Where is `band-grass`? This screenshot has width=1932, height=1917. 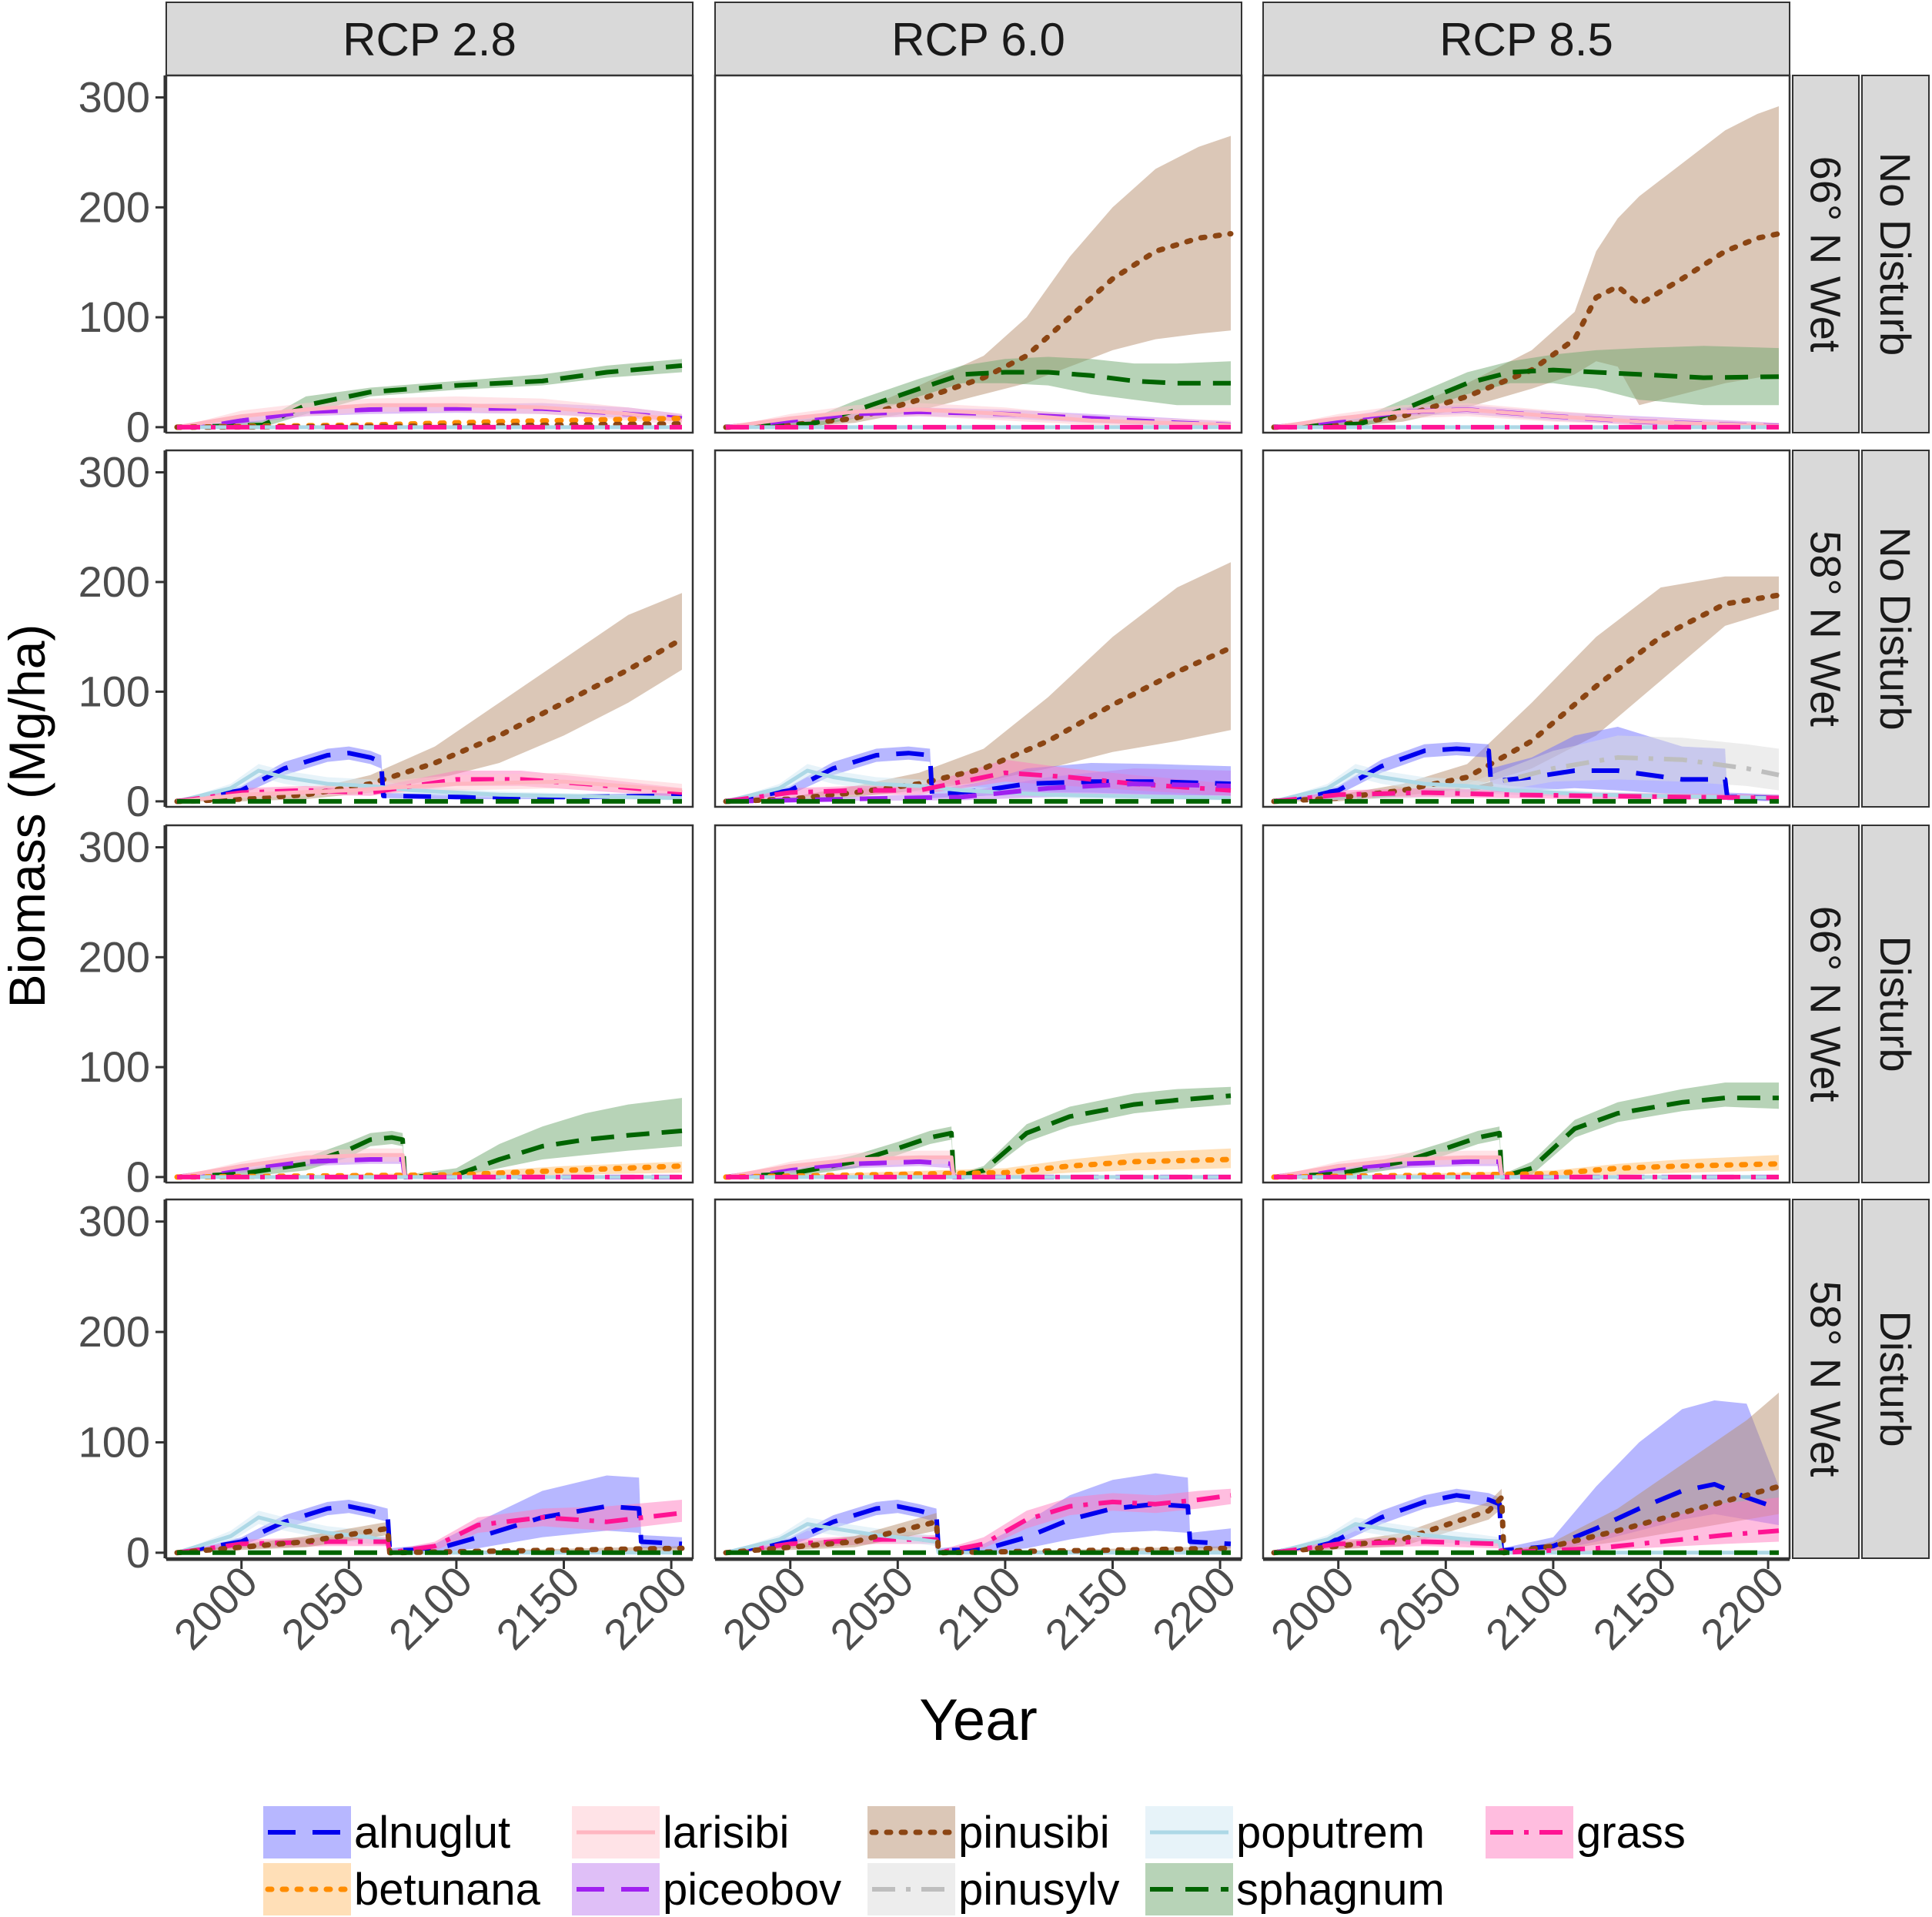
band-grass is located at coordinates (1526, 1525).